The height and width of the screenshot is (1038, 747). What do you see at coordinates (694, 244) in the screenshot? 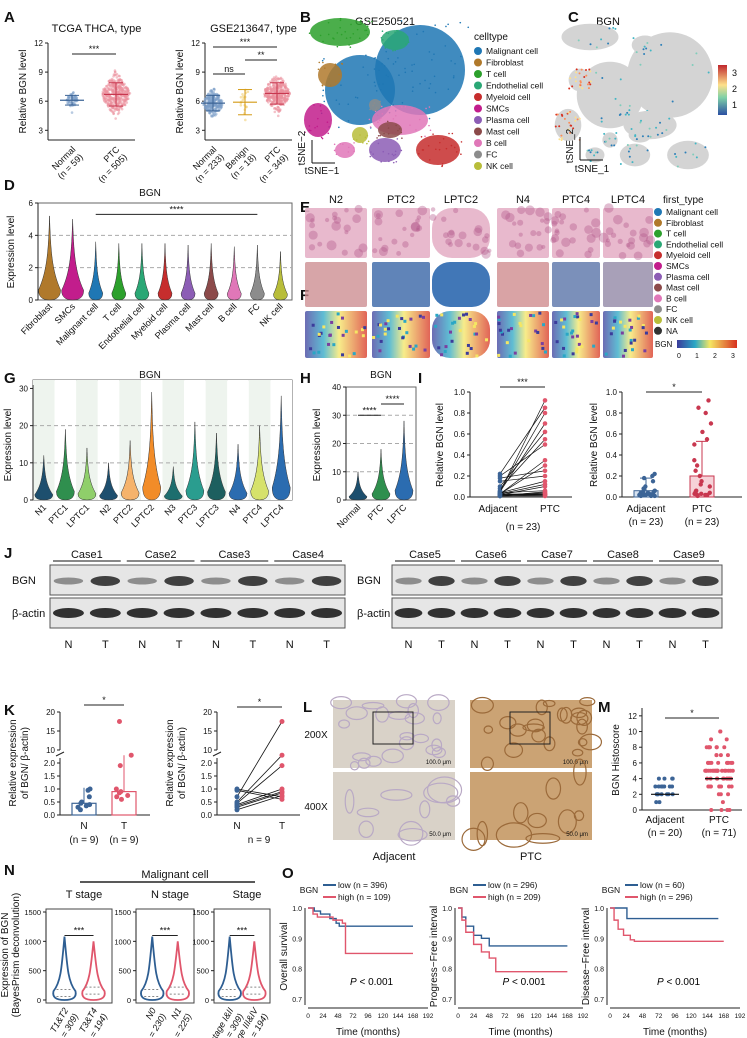
I see `legend-item: Endothelial cell` at bounding box center [694, 244].